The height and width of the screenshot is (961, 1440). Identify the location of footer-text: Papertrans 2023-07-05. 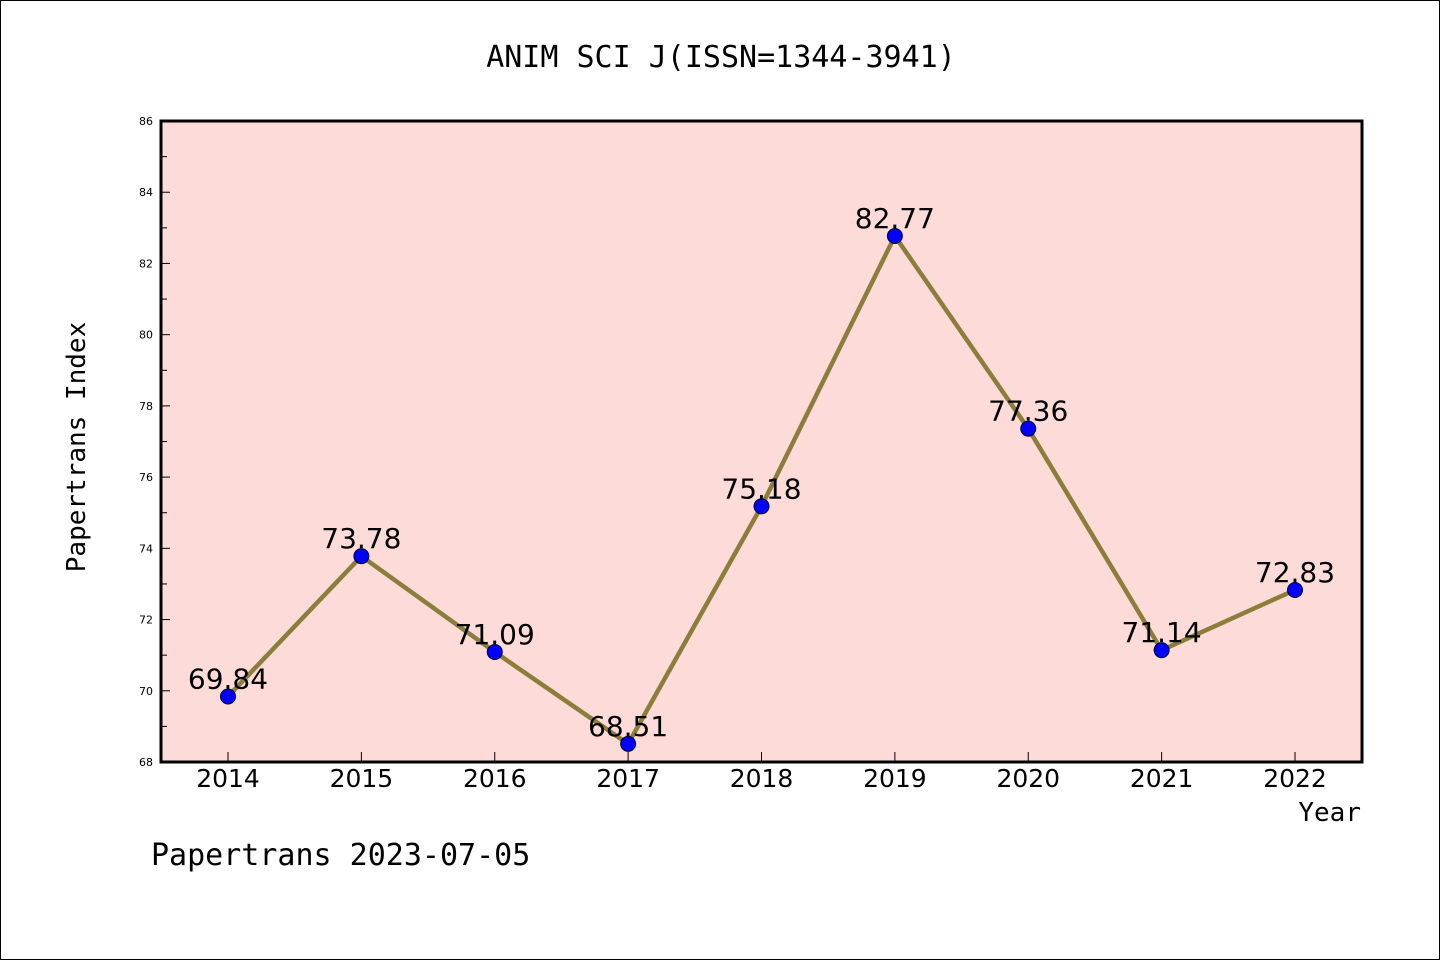
(340, 855).